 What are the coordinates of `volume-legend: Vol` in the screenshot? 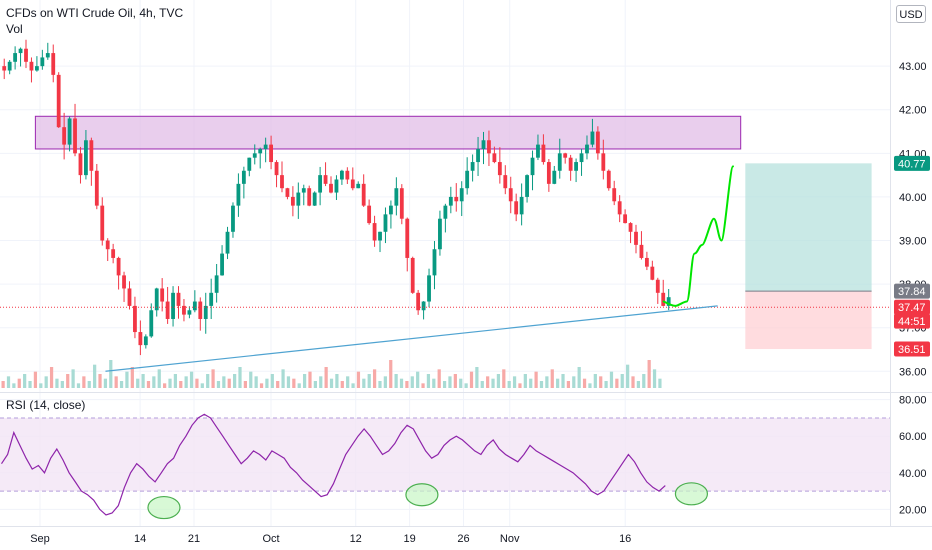 It's located at (14, 29).